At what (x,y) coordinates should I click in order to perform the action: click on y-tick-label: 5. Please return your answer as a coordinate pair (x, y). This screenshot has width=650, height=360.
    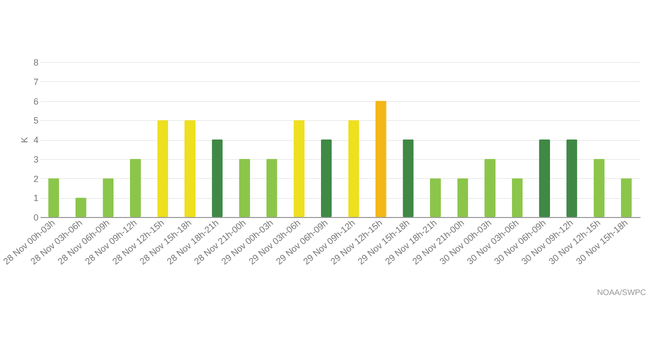
    Looking at the image, I should click on (35, 121).